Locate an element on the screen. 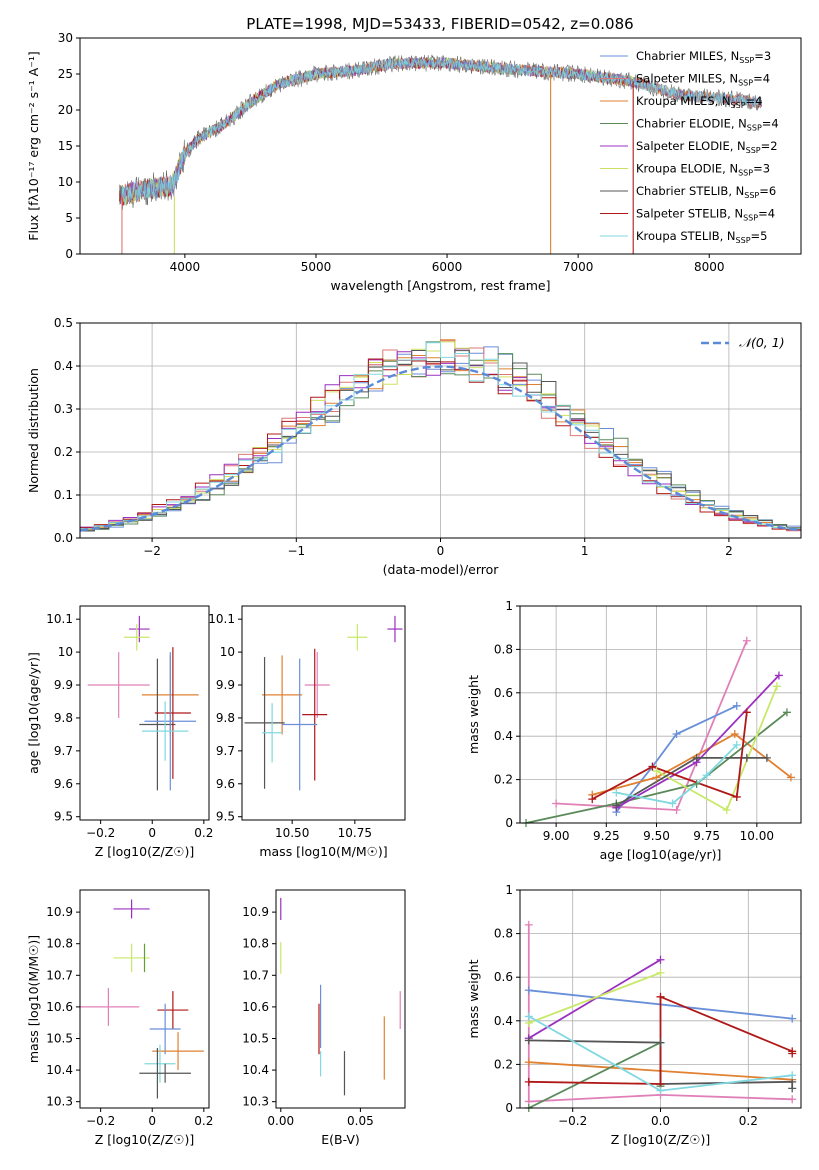 This screenshot has height=1170, width=819. y-tick-label: 30 is located at coordinates (65, 38).